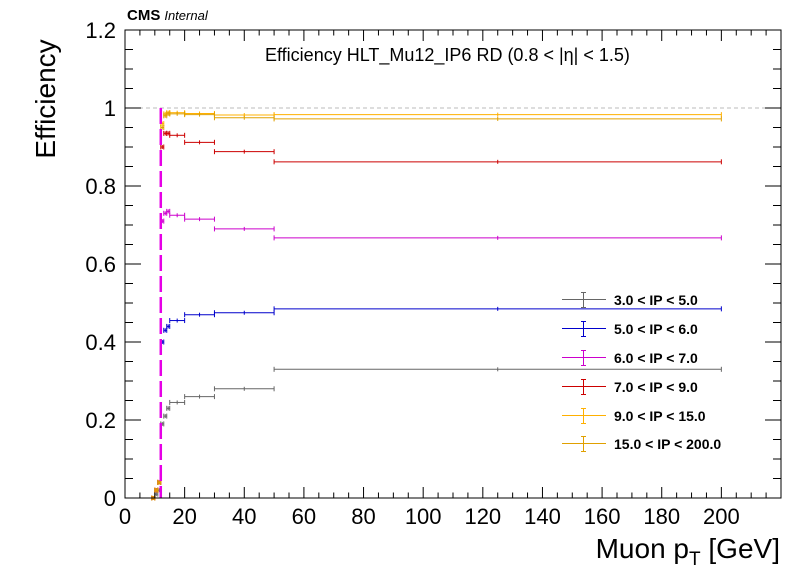  Describe the element at coordinates (125, 516) in the screenshot. I see `x-tick-label: 0` at that location.